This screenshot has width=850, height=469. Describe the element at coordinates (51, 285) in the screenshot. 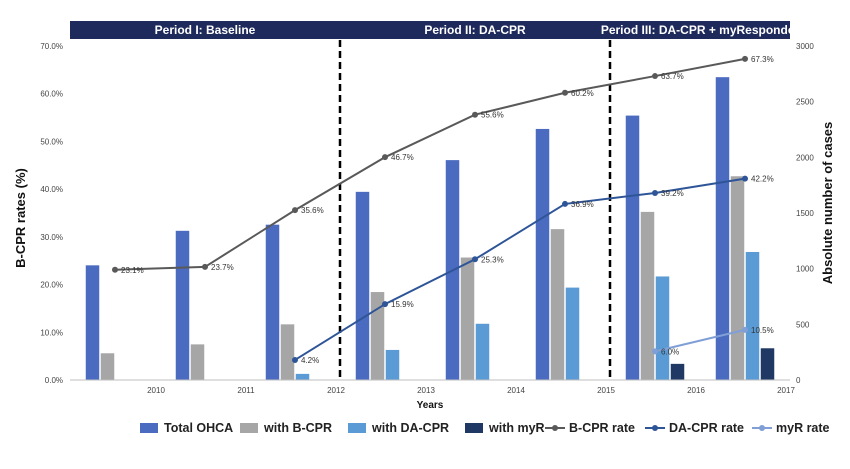

I see `y-left-tick-label: 20.0%` at that location.